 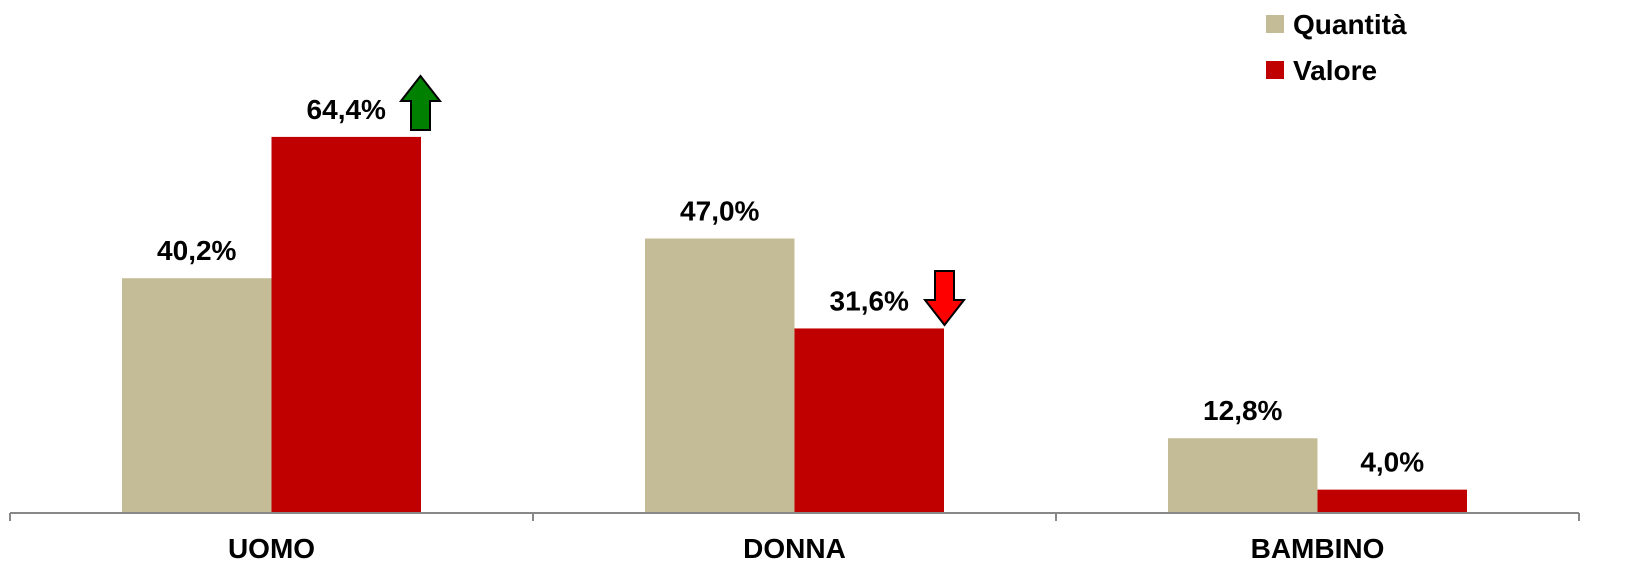 What do you see at coordinates (1335, 70) in the screenshot?
I see `legend-label: Valore` at bounding box center [1335, 70].